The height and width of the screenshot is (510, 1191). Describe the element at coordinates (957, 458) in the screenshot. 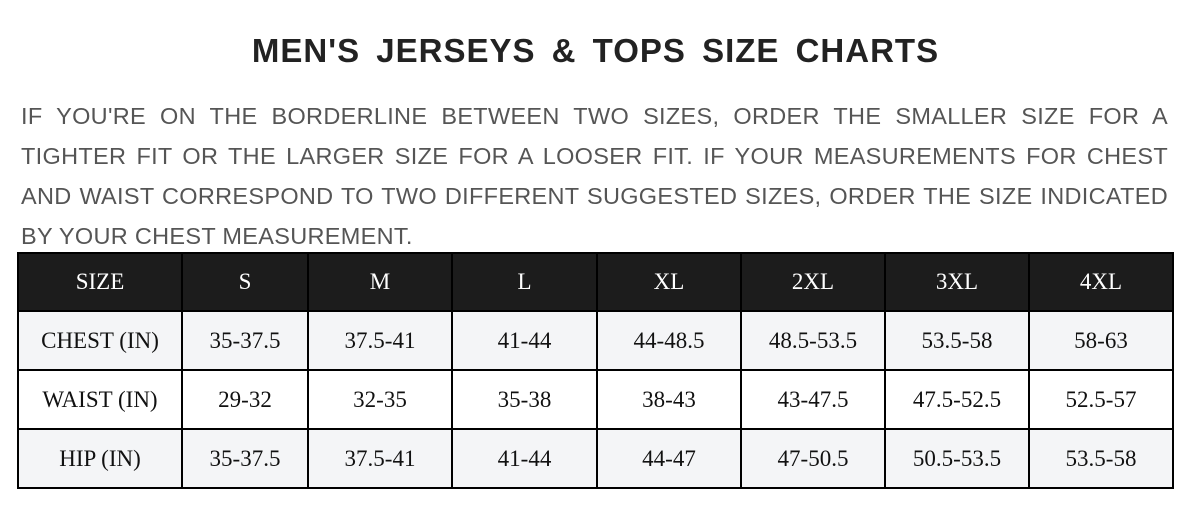

I see `table-cell: 50.5-53.5` at that location.